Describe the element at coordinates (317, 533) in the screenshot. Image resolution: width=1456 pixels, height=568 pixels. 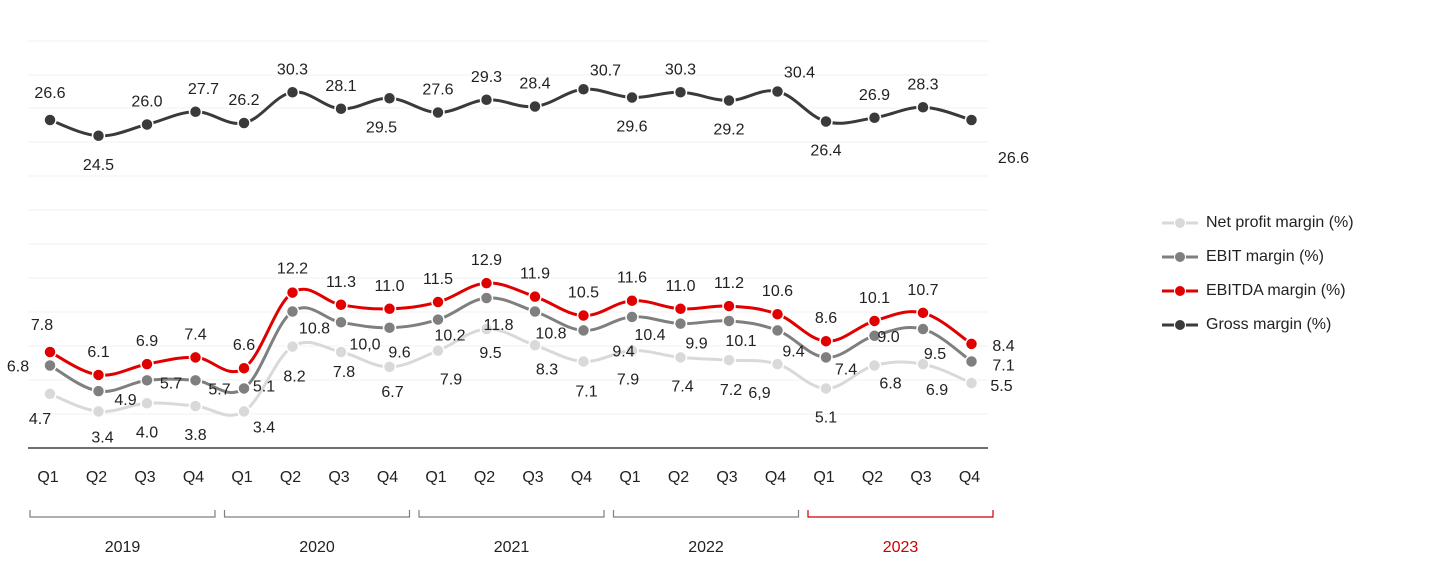
I see `year-group-2020: 2020` at that location.